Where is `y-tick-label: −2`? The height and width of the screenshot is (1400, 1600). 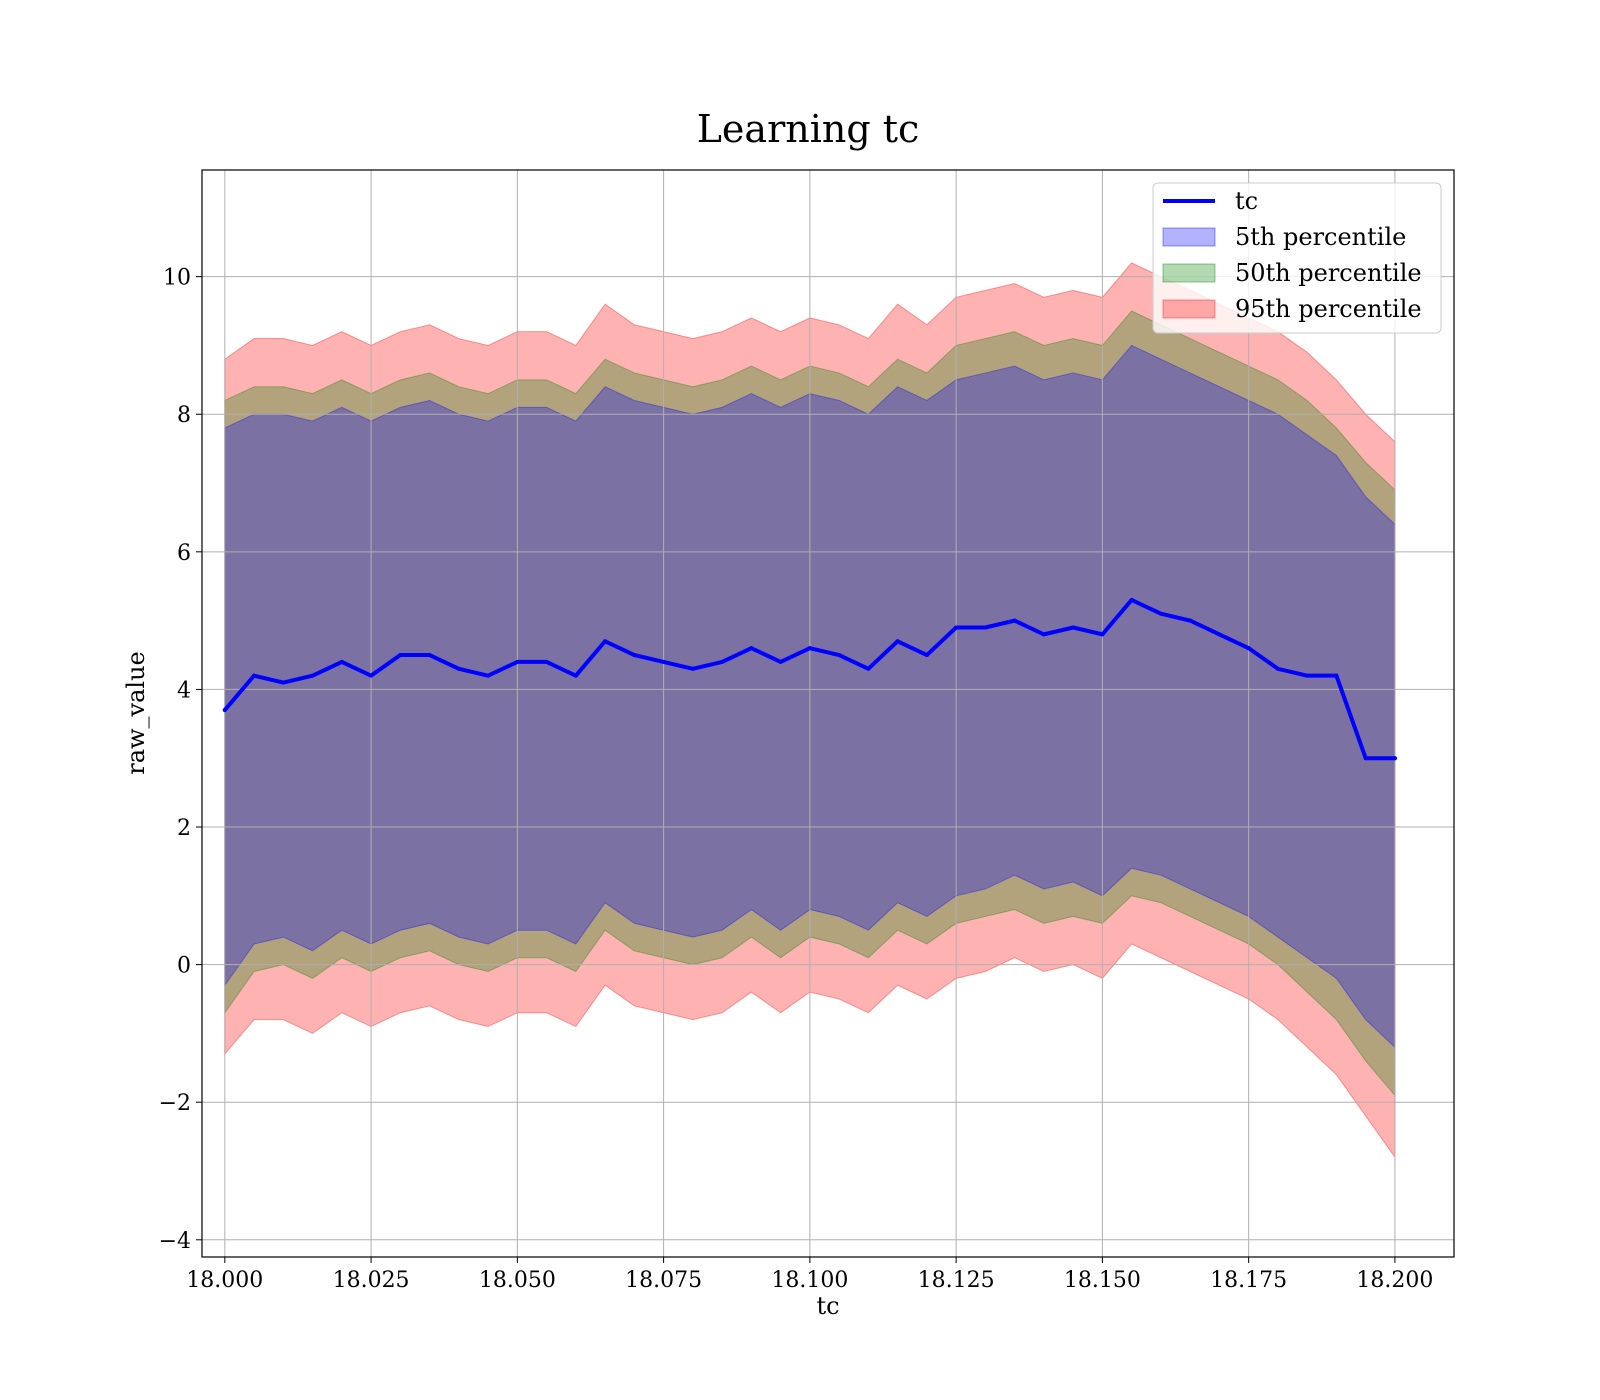
y-tick-label: −2 is located at coordinates (175, 1103).